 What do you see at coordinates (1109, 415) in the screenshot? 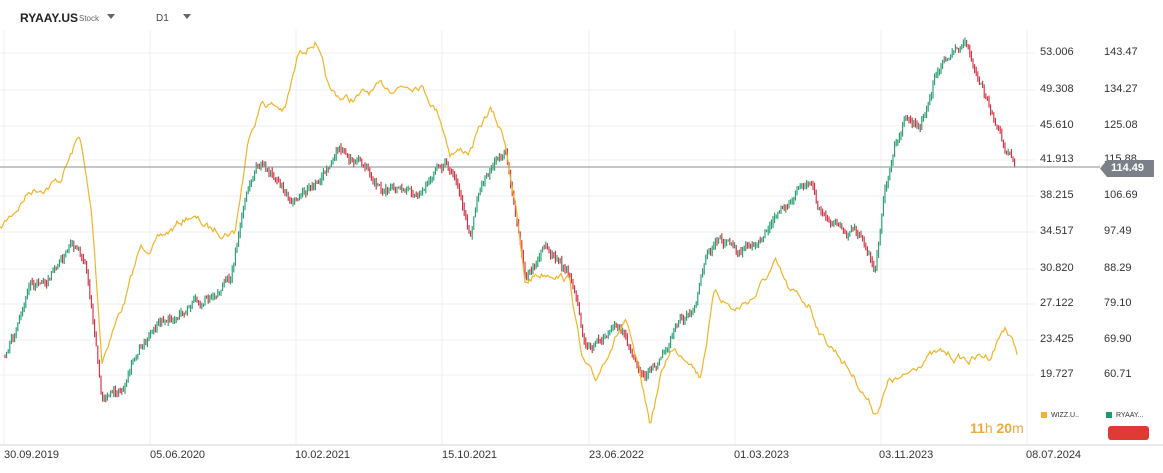
I see `ryaay-color-swatch` at bounding box center [1109, 415].